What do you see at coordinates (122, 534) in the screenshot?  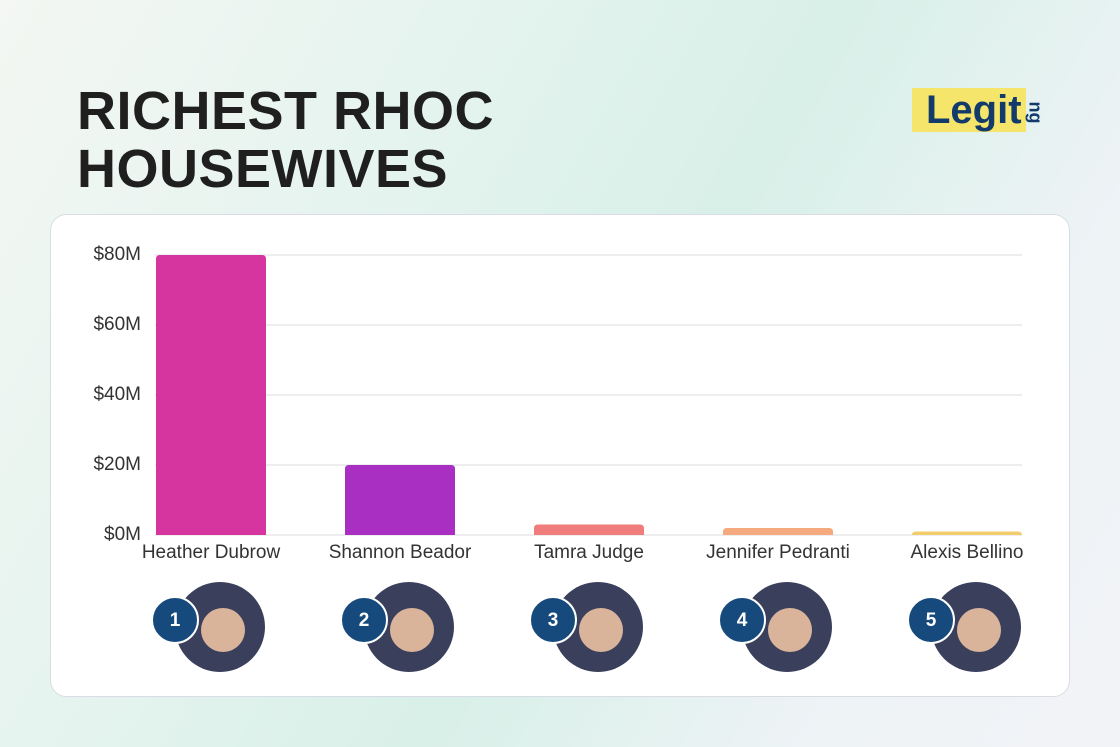 I see `y-tick-label: $0M` at bounding box center [122, 534].